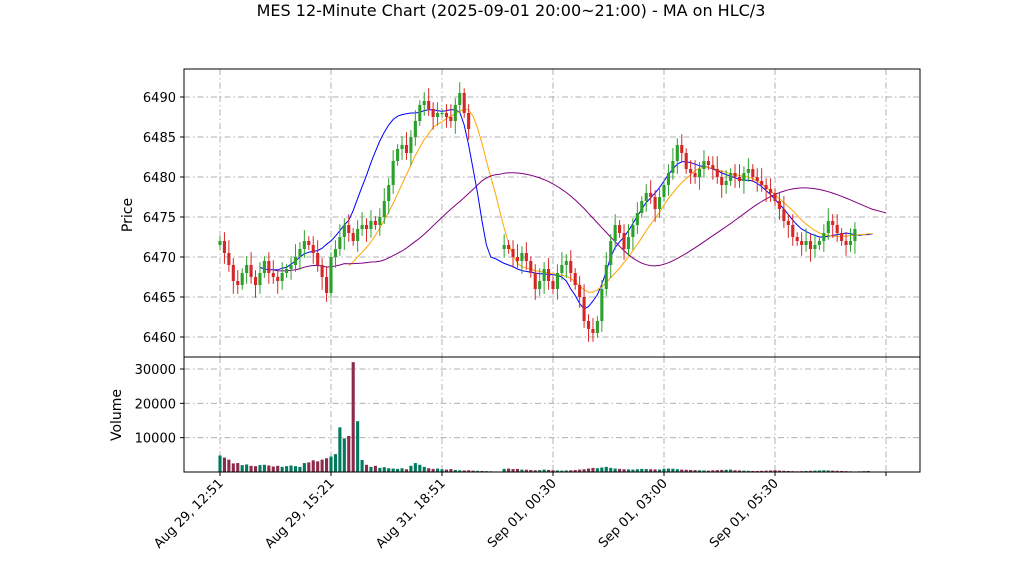 This screenshot has width=1022, height=579. I want to click on price-y-tick-label: 6470, so click(159, 258).